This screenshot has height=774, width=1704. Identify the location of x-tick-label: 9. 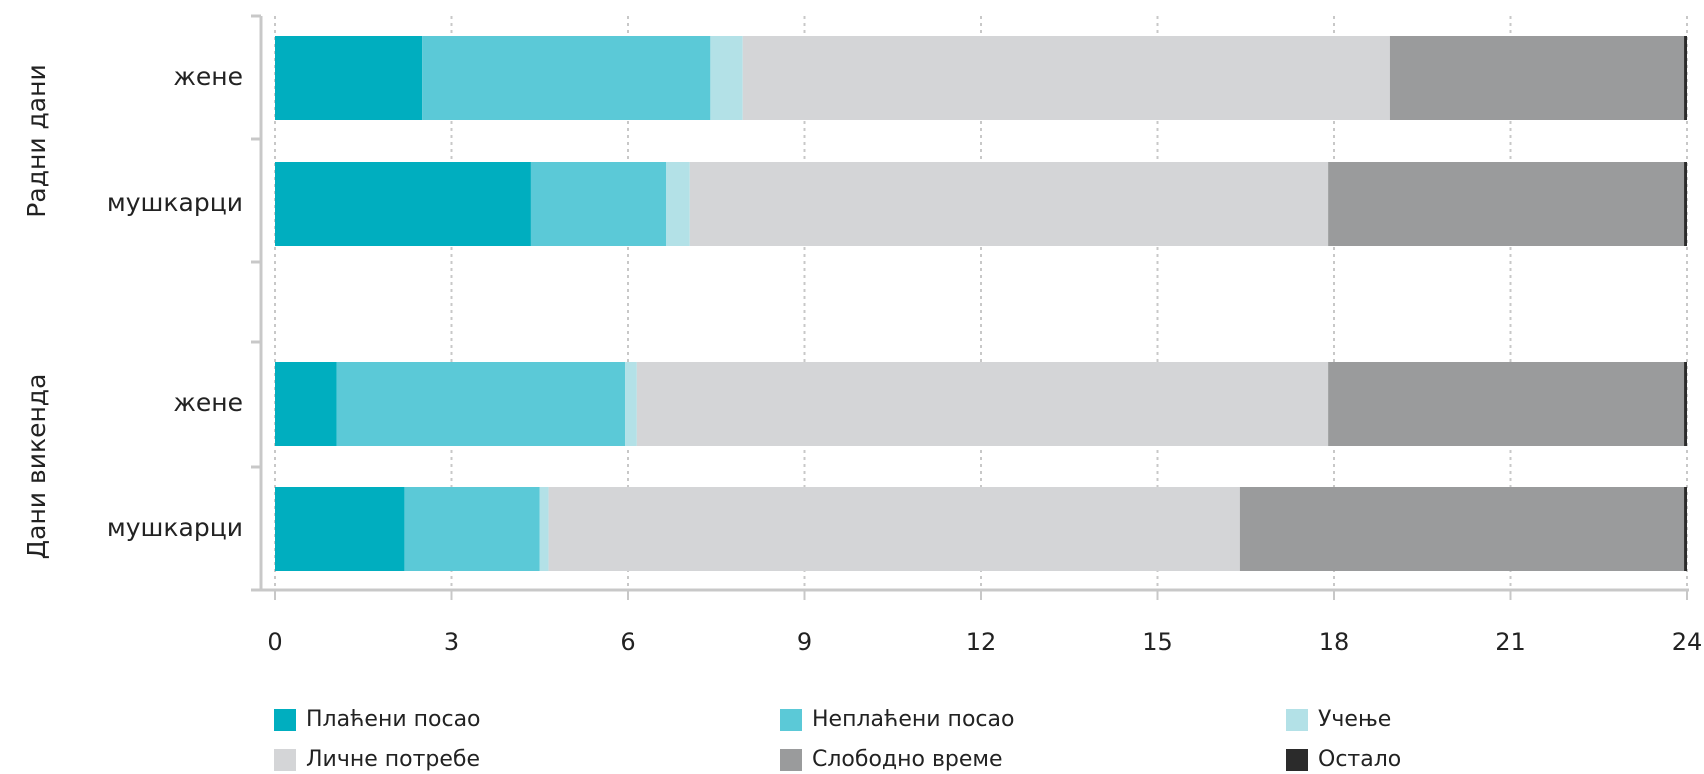
(804, 642).